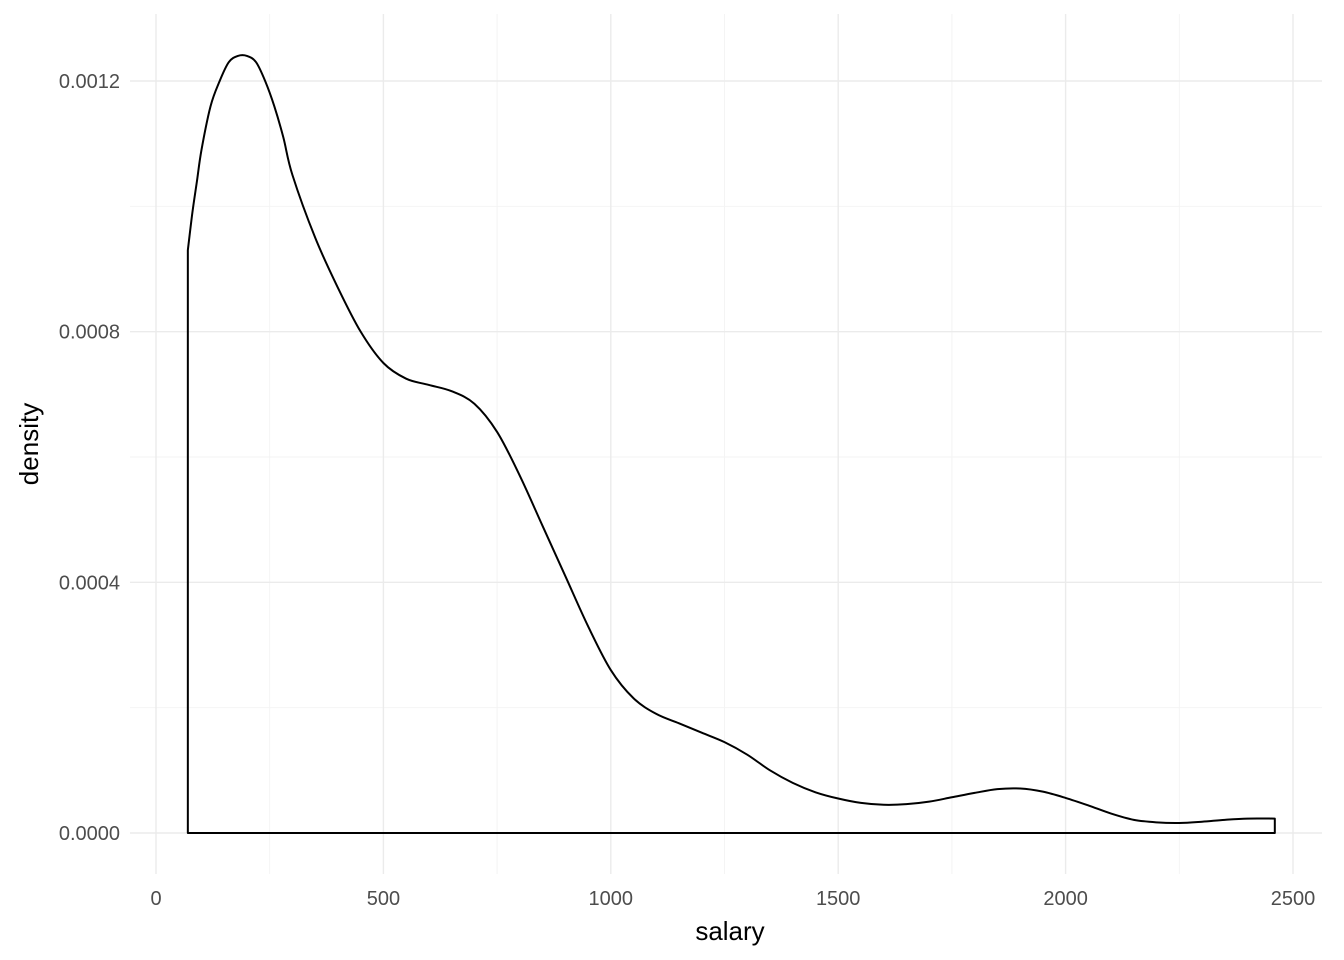 The height and width of the screenshot is (960, 1344). What do you see at coordinates (89, 458) in the screenshot?
I see `y-axis-ticks: 0.0000 0.0004 0.0008 0.0012` at bounding box center [89, 458].